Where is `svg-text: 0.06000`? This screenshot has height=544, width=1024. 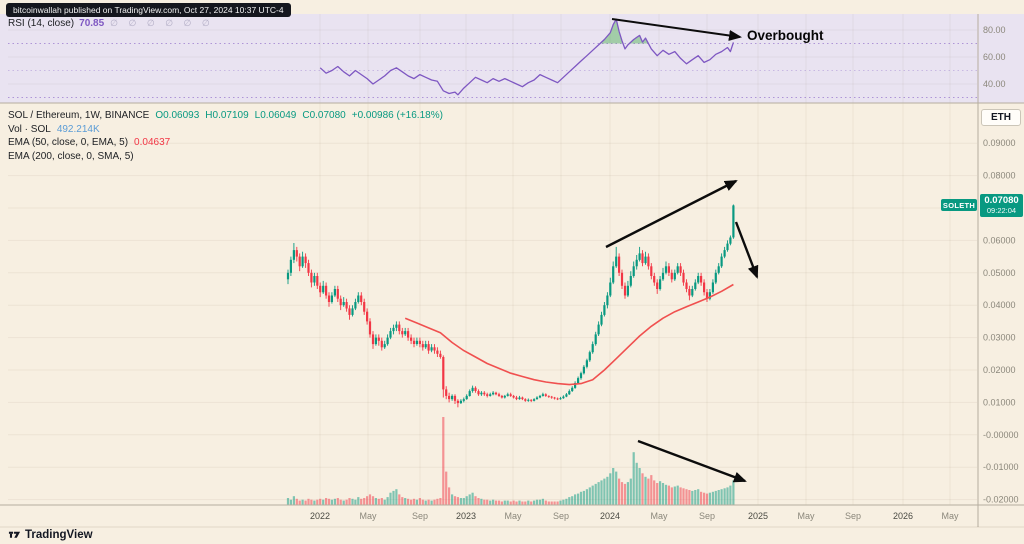 svg-text: 0.06000 is located at coordinates (999, 240).